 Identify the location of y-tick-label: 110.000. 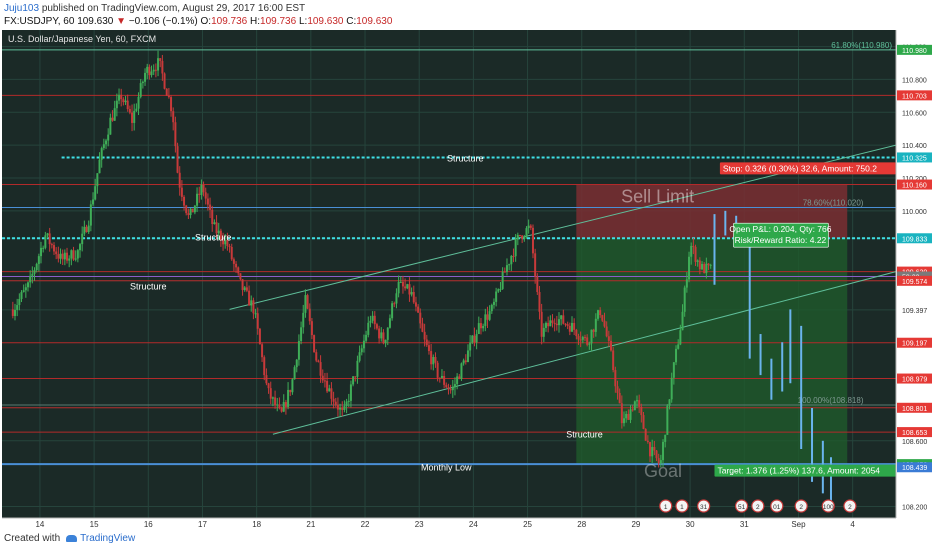
(914, 212).